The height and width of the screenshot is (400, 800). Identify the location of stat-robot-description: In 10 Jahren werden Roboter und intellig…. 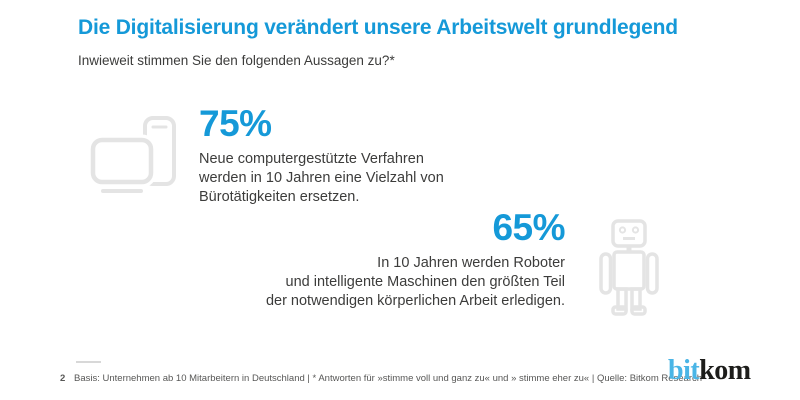
(415, 281).